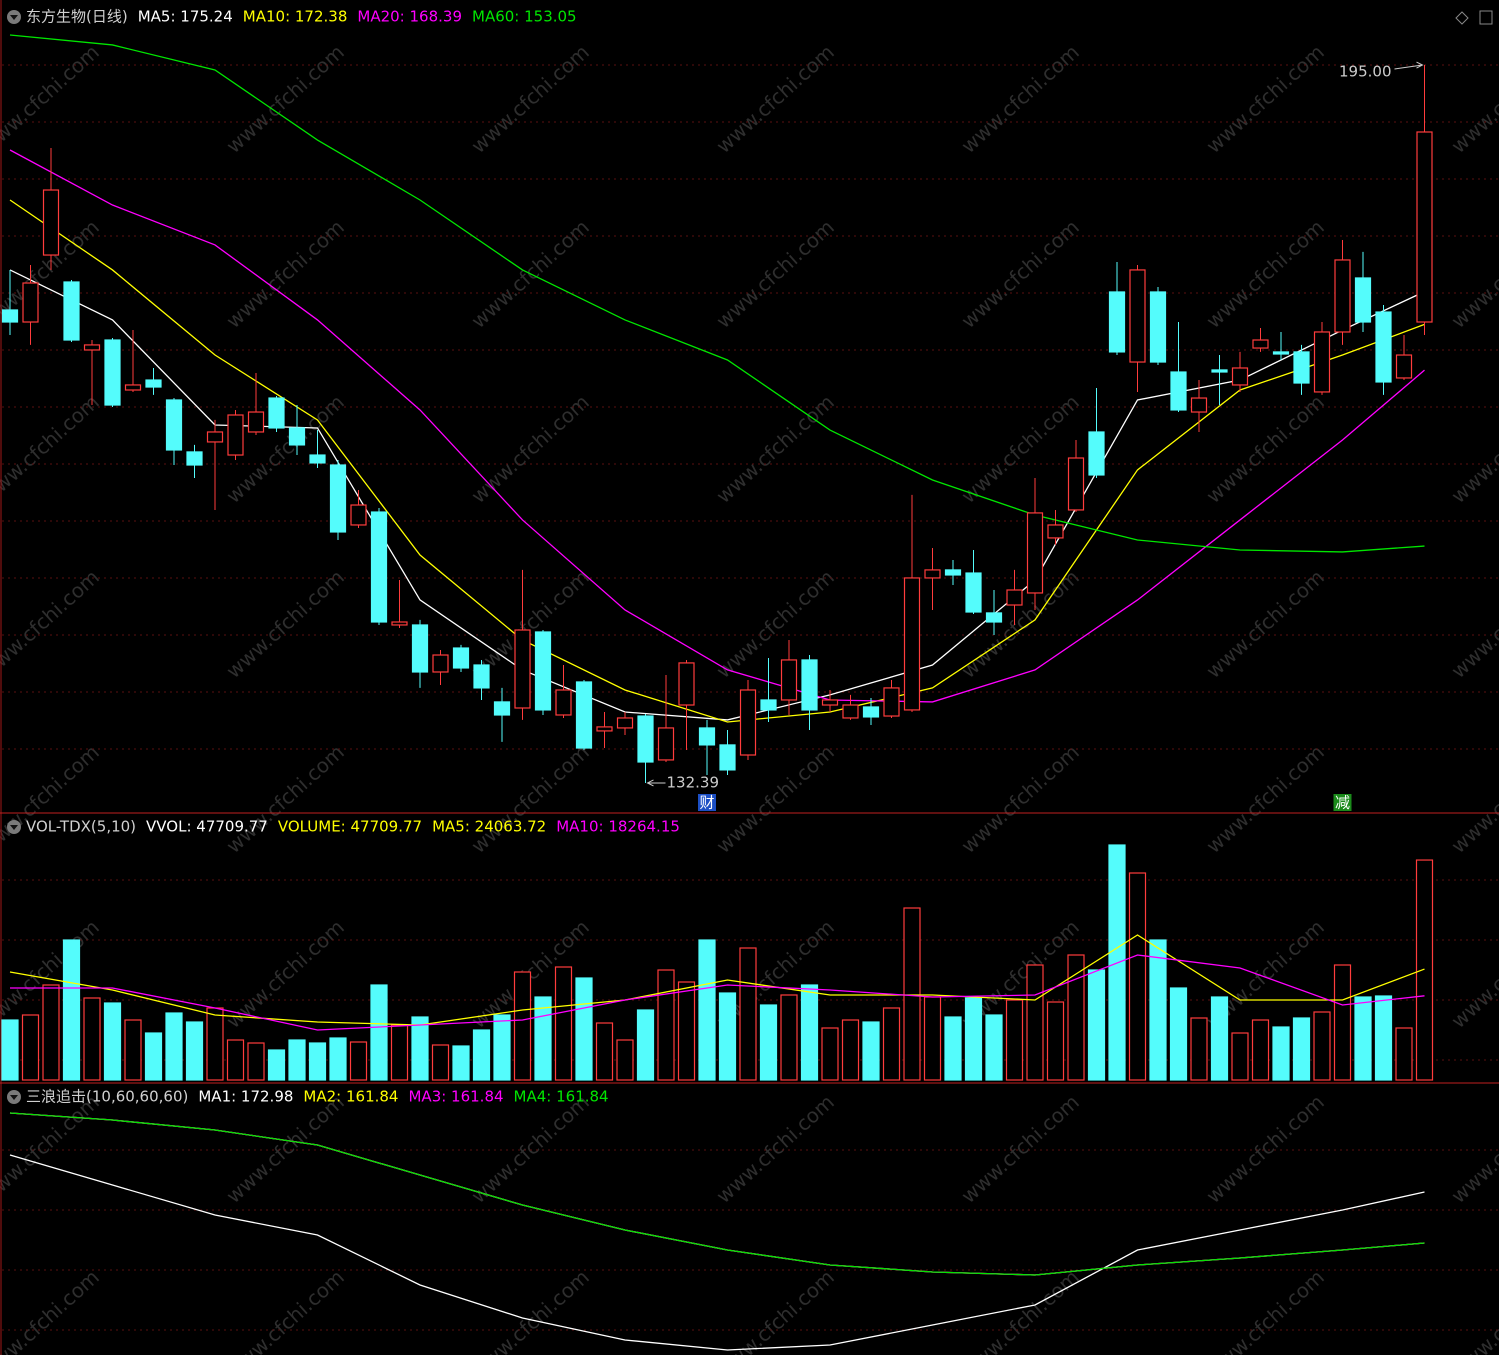  Describe the element at coordinates (350, 827) in the screenshot. I see `legend-entry: VOLUME: 47709.77` at that location.